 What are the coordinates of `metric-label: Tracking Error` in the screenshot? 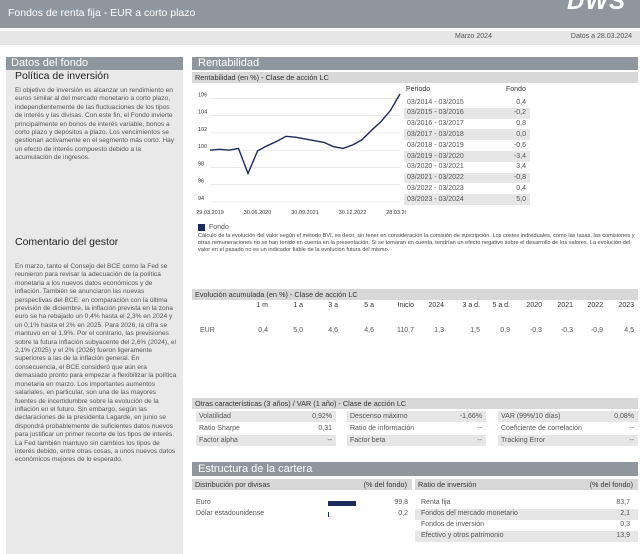 It's located at (523, 440).